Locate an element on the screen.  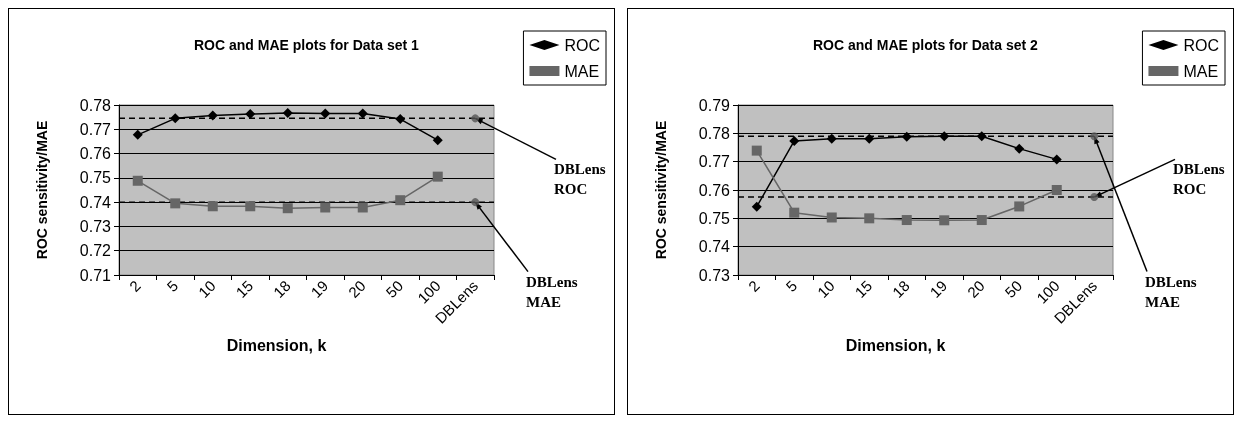
y-tick-label: 0.71 is located at coordinates (95, 275).